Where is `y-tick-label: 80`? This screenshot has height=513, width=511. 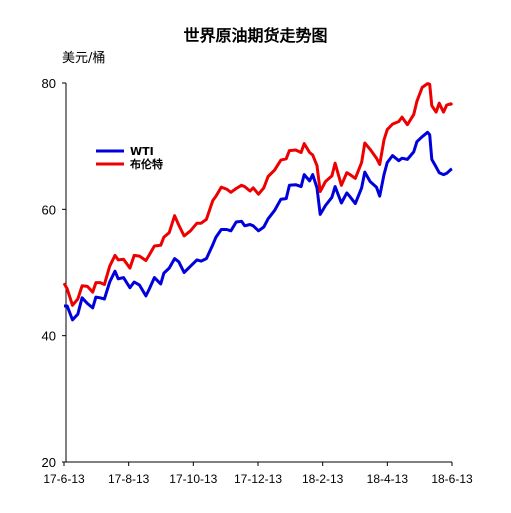
y-tick-label: 80 is located at coordinates (49, 83).